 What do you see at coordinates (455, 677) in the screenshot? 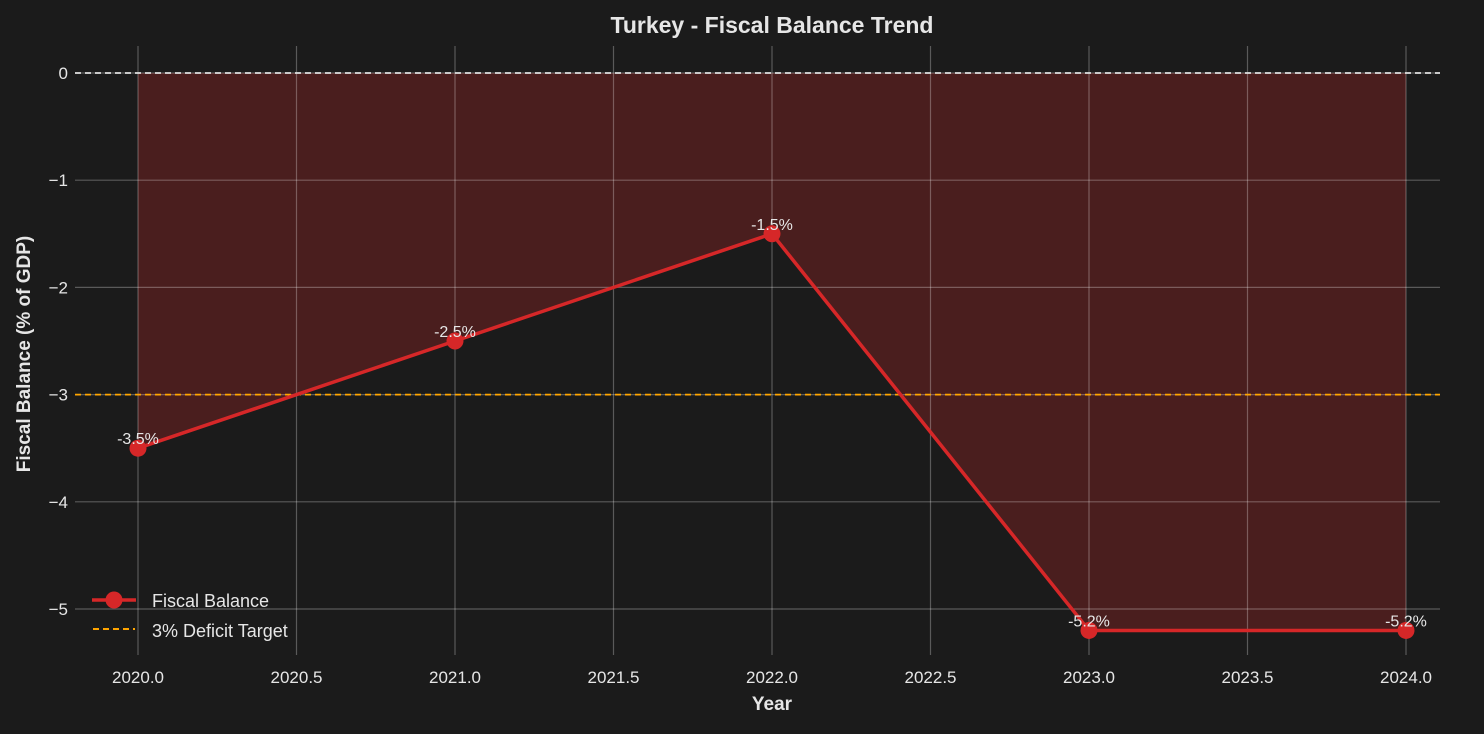
I see `x-tick-label: 2021.0` at bounding box center [455, 677].